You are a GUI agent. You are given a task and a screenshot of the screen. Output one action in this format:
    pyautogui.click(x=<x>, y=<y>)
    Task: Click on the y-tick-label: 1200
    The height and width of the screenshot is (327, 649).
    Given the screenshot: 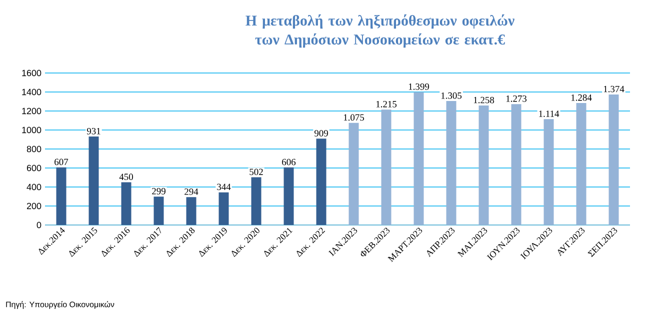 What is the action you would take?
    pyautogui.click(x=32, y=111)
    